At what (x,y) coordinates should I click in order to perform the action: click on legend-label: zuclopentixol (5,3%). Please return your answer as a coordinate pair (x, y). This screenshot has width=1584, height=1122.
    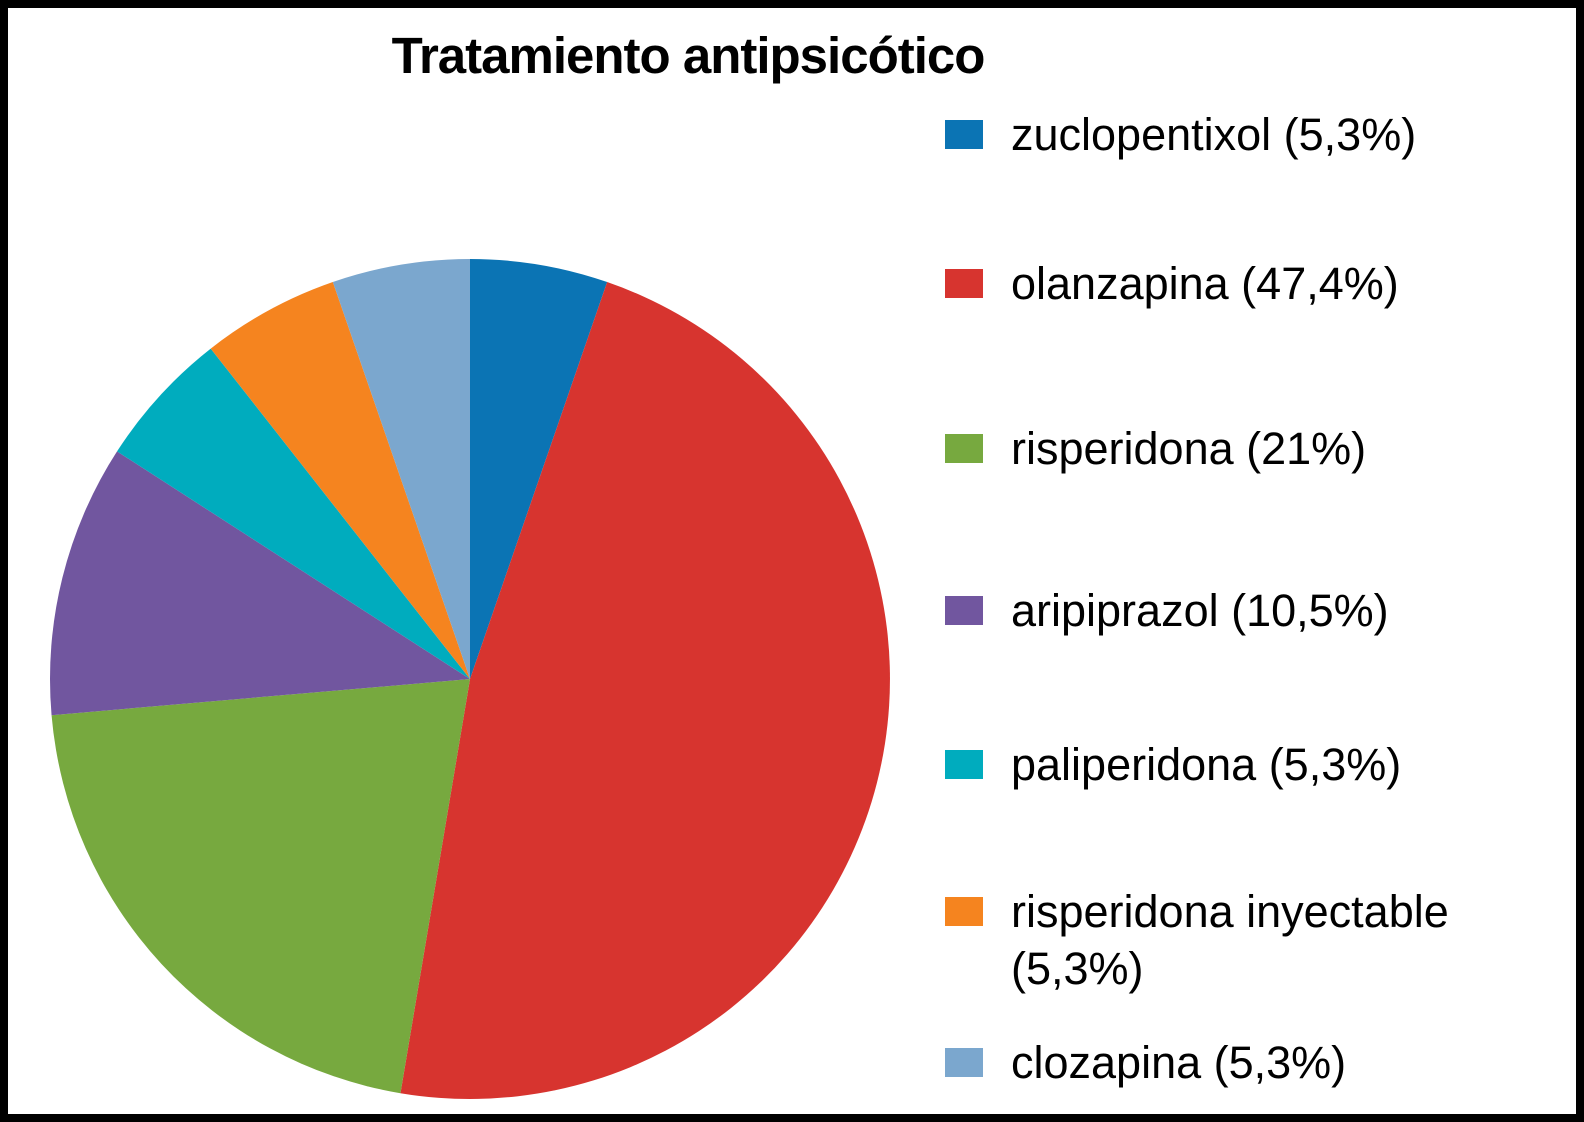
    Looking at the image, I should click on (1214, 134).